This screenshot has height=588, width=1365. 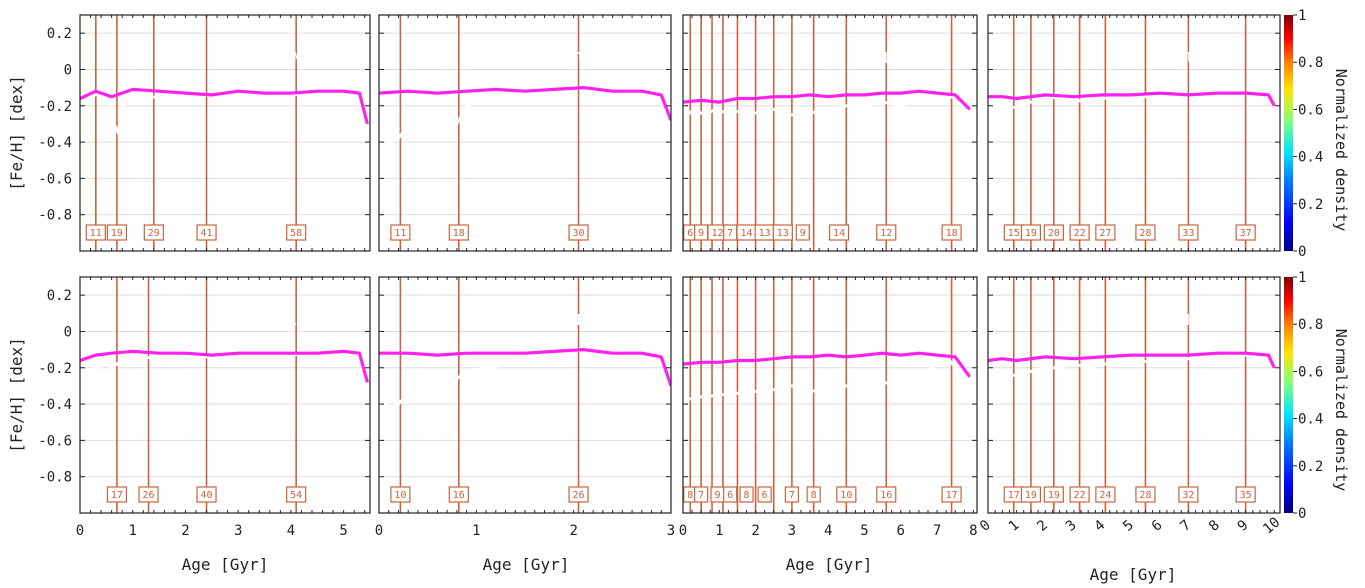 I want to click on y-tick-label: -0.4, so click(x=55, y=143).